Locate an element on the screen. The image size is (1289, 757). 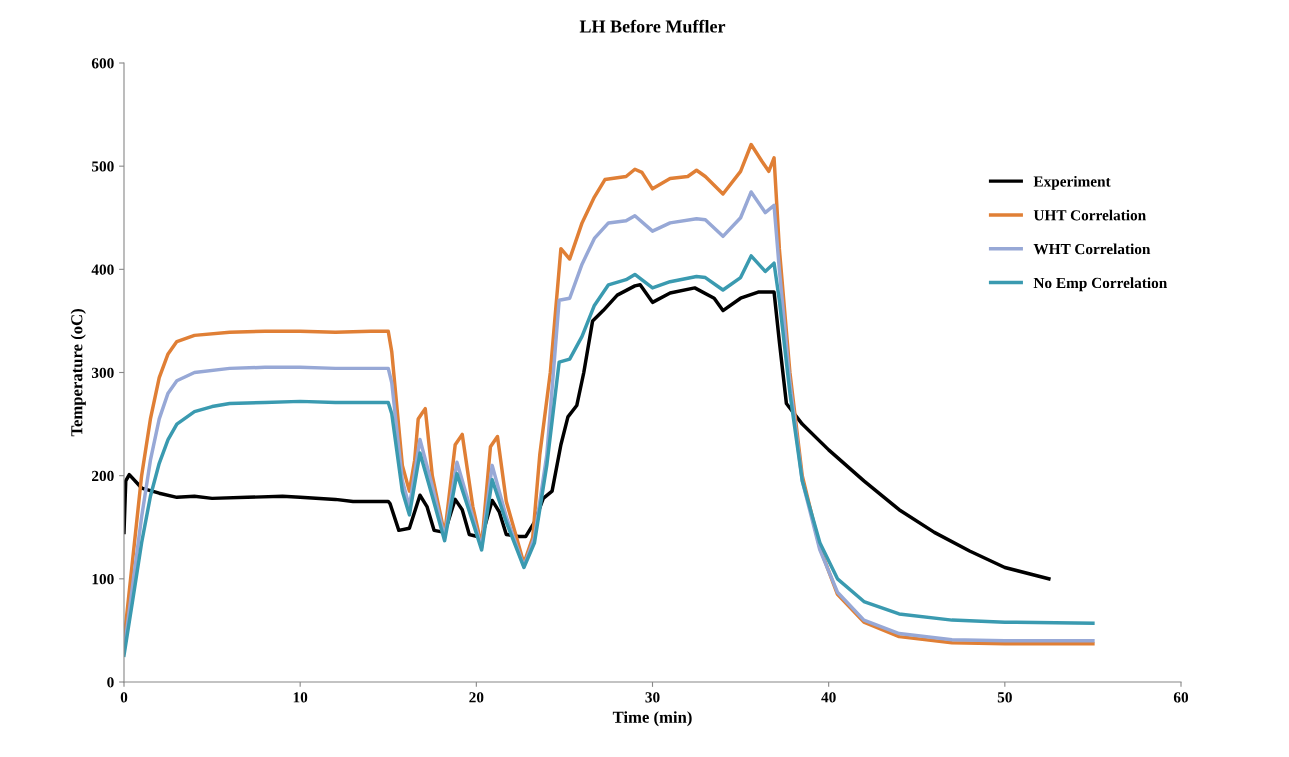
legend-label: WHT Correlation is located at coordinates (1092, 249).